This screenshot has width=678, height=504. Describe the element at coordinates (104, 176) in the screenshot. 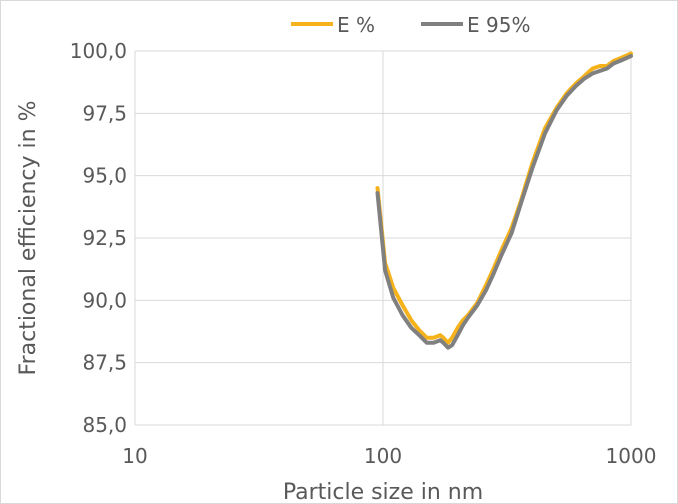

I see `y-tick-label: 95,0` at that location.